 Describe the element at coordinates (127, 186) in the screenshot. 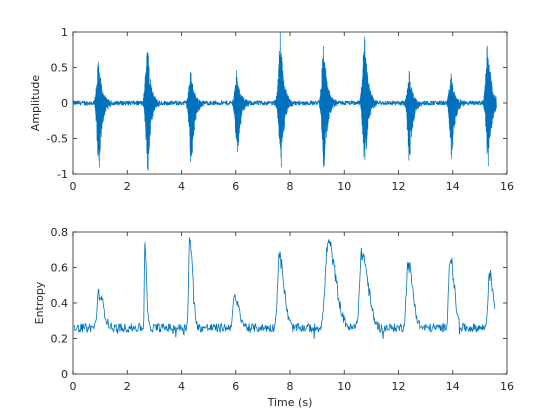

I see `amplitude-x-tick-label: 2` at that location.